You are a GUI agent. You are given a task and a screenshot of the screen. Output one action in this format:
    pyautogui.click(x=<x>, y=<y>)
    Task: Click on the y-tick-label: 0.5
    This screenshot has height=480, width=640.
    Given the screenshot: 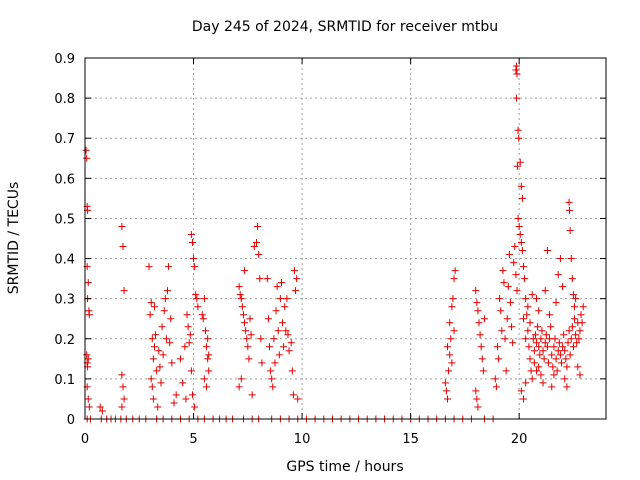 What is the action you would take?
    pyautogui.click(x=64, y=219)
    